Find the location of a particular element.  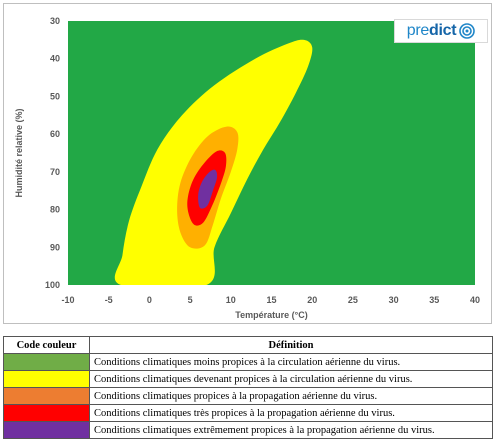

y-axis-title: Humidité relative (%) is located at coordinates (19, 152).